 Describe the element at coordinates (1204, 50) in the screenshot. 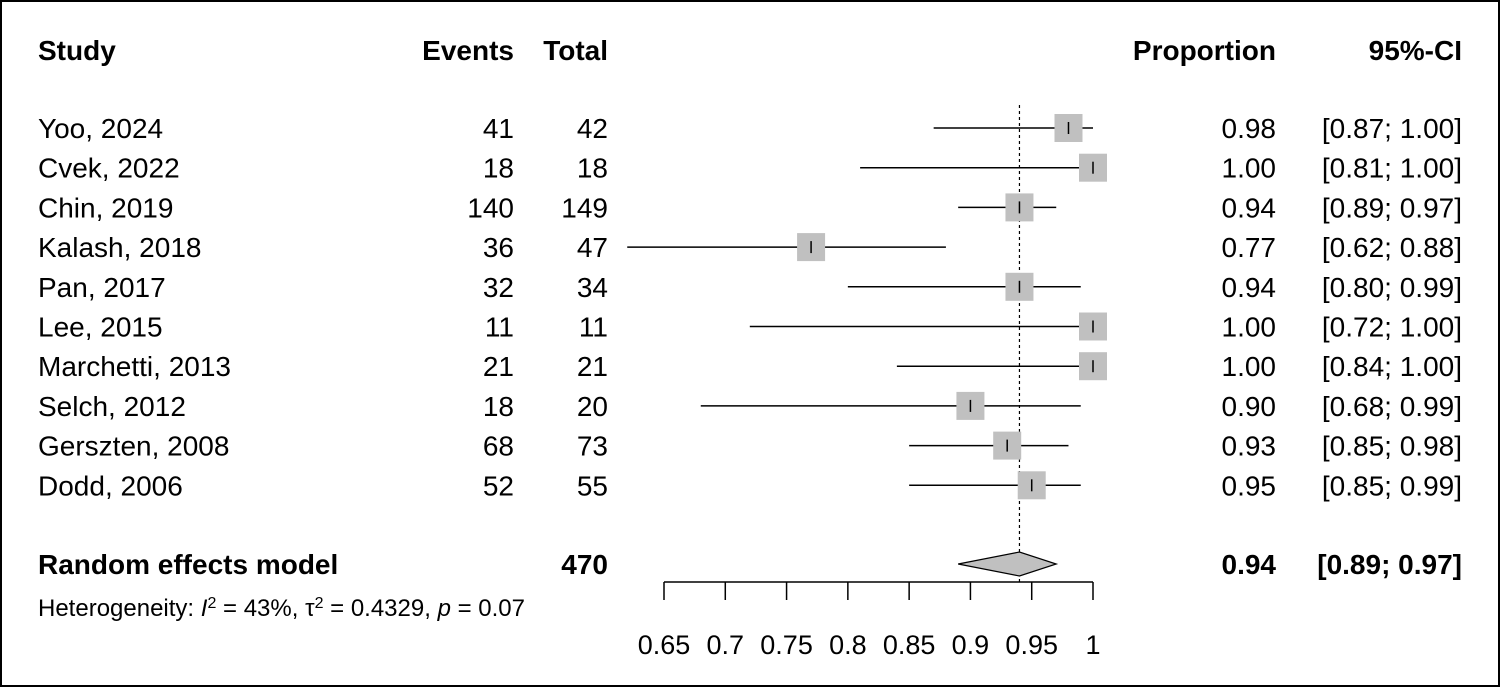

I see `header-proportion: Proportion` at that location.